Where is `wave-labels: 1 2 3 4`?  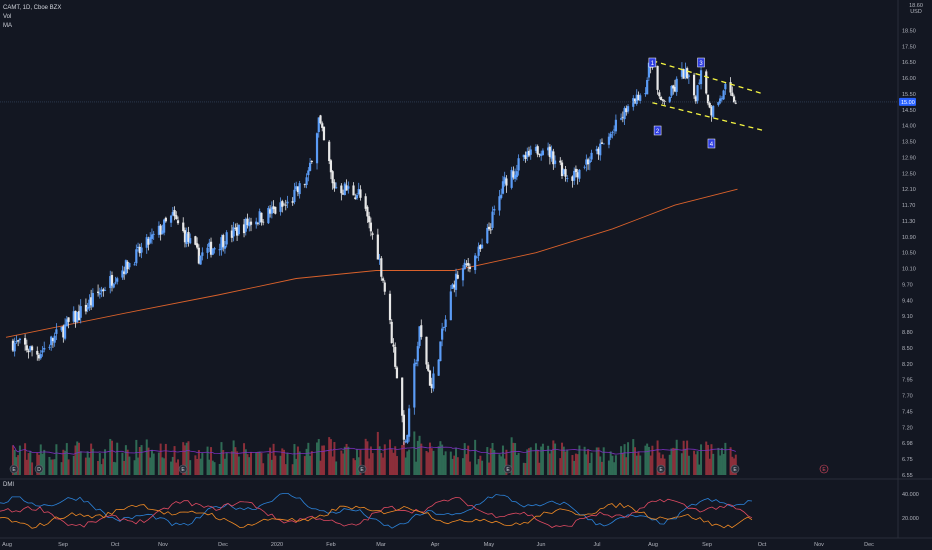
wave-labels: 1 2 3 4 is located at coordinates (682, 103).